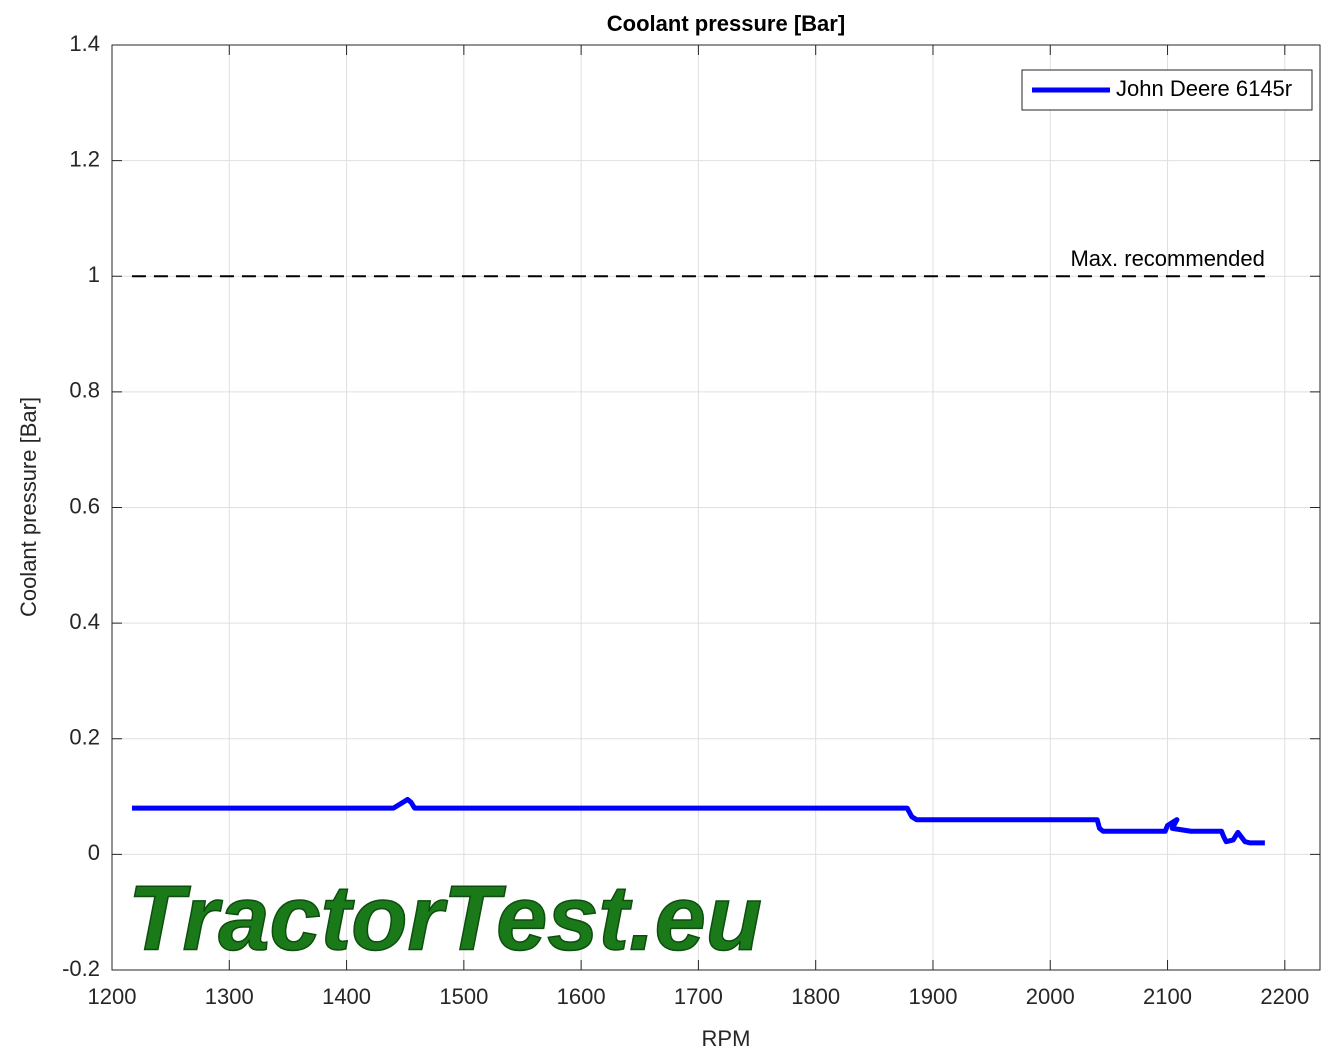  I want to click on x-tick-label: 1400, so click(346, 996).